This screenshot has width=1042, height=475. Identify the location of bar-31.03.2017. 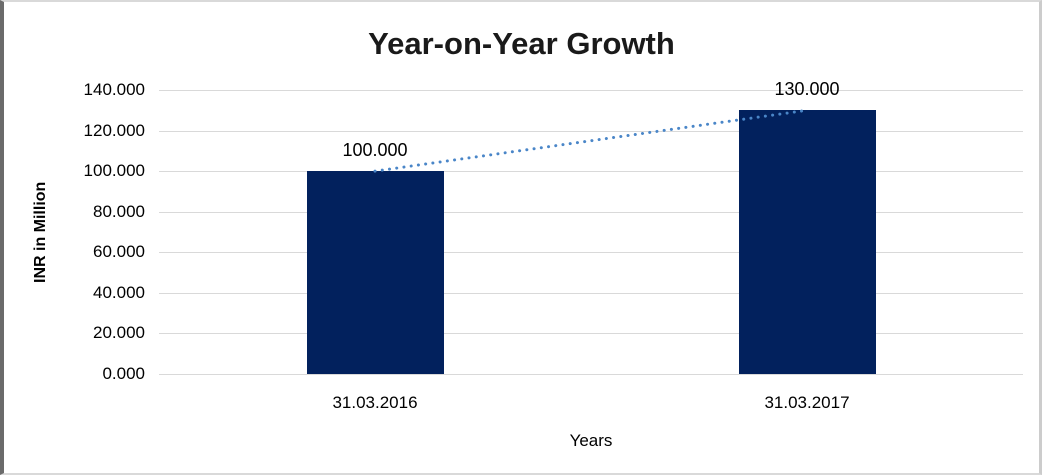
(807, 242).